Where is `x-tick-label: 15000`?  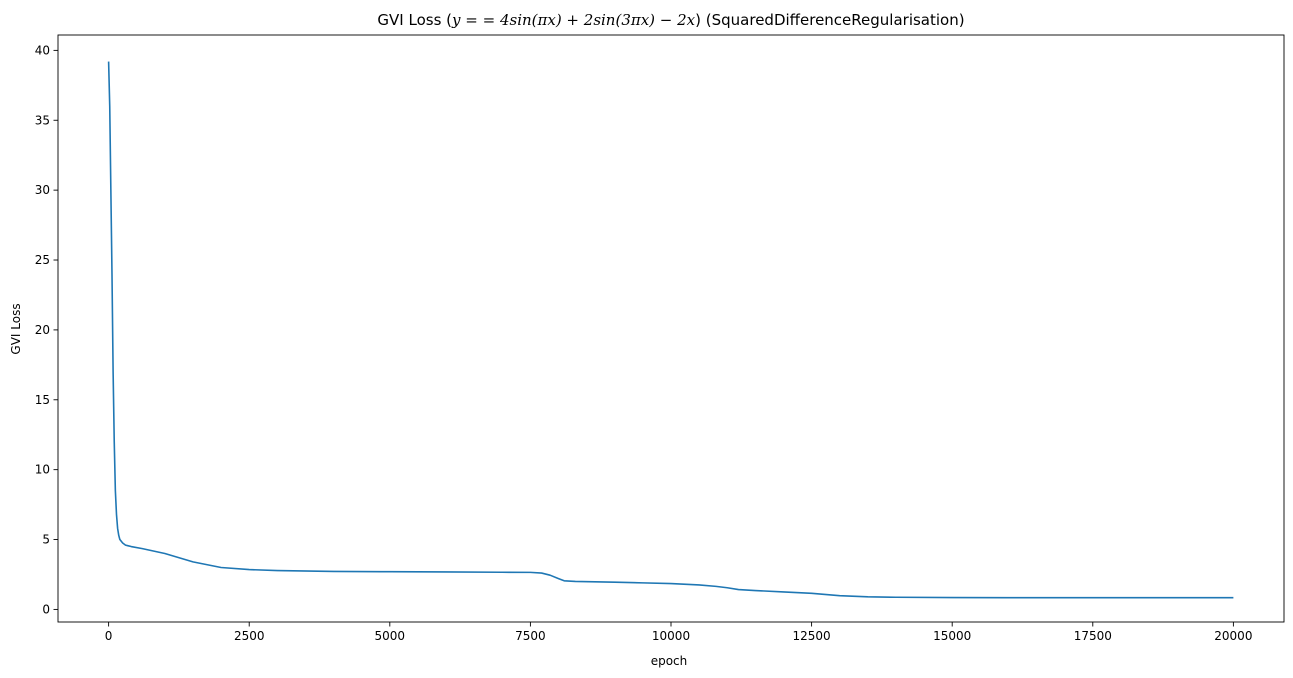 x-tick-label: 15000 is located at coordinates (952, 636).